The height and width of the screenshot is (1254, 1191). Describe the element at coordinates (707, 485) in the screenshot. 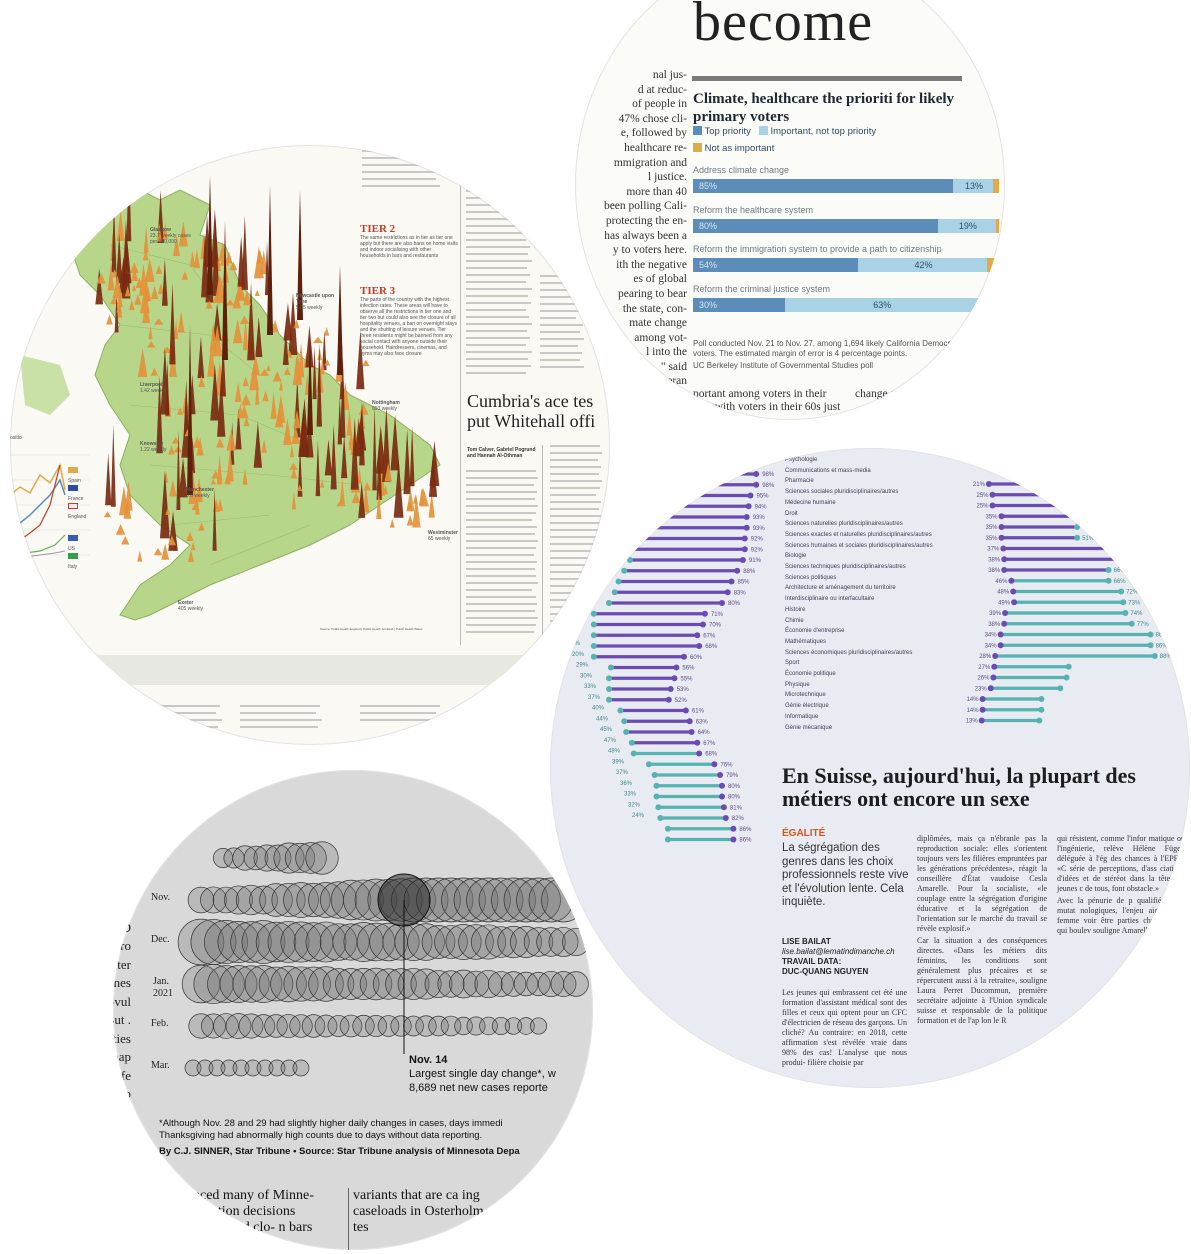

I see `swiss-left-dumbbell: 98%` at that location.